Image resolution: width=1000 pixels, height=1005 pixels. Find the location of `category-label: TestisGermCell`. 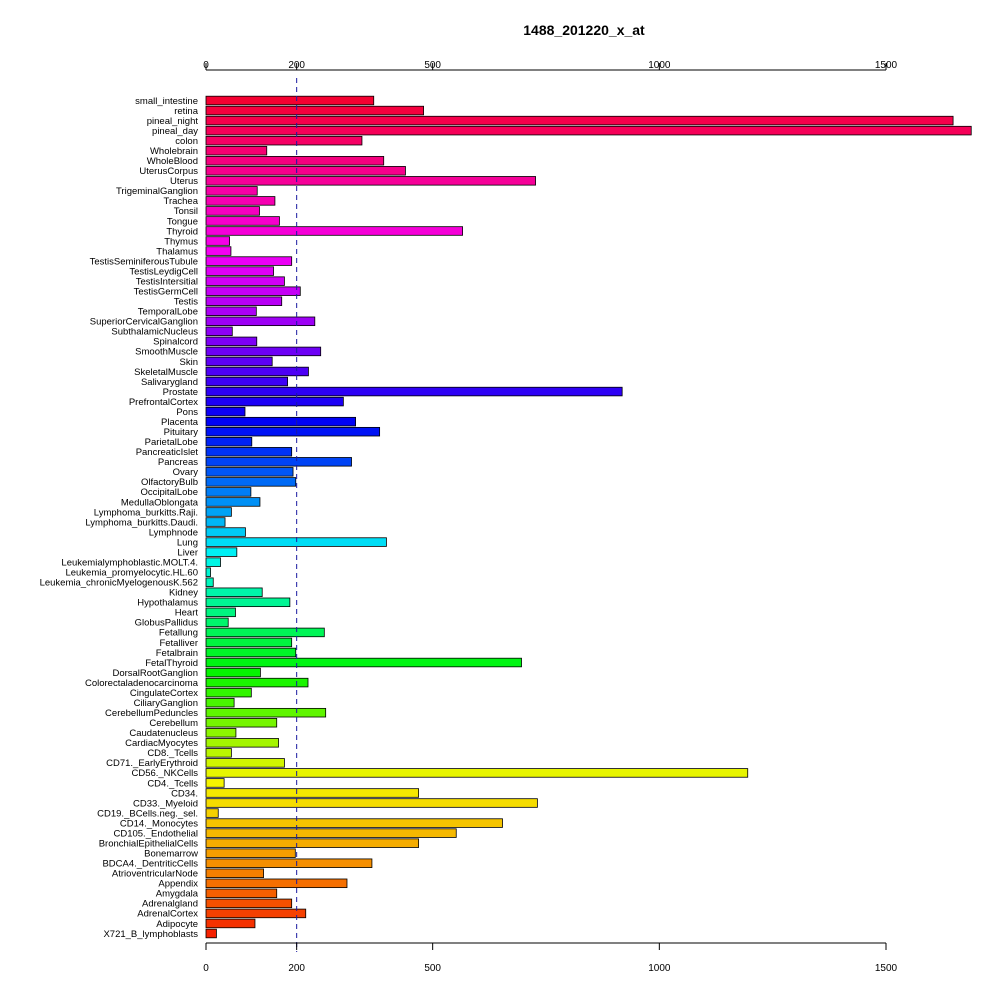

category-label: TestisGermCell is located at coordinates (166, 292).